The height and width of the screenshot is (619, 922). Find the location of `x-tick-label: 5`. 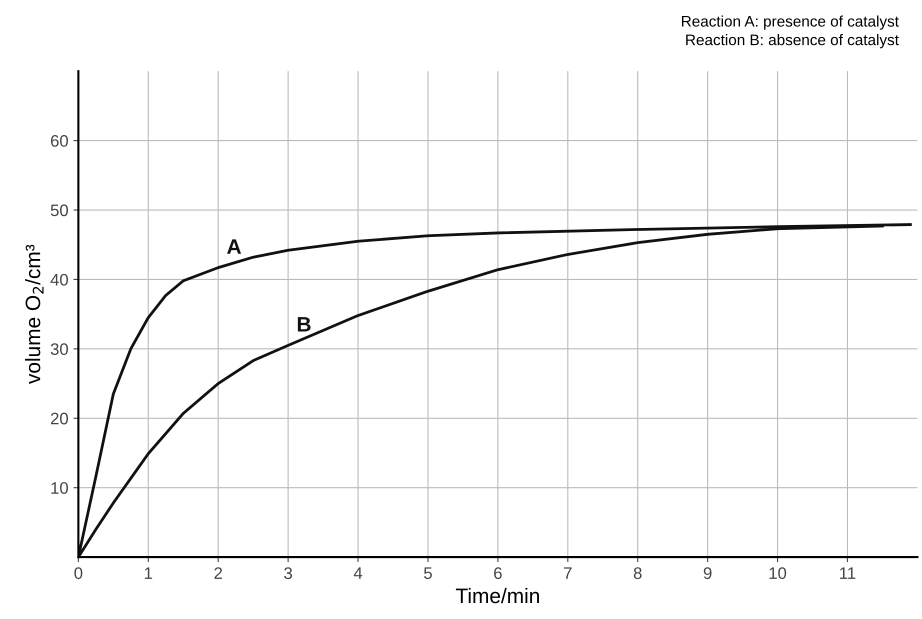

x-tick-label: 5 is located at coordinates (428, 573).